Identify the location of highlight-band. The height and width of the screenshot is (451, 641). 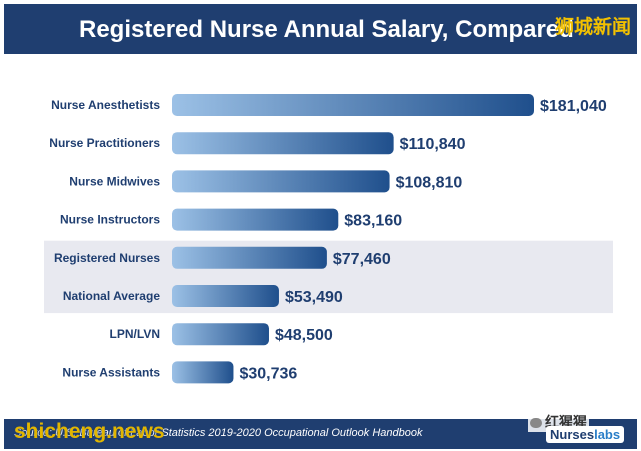
(328, 277).